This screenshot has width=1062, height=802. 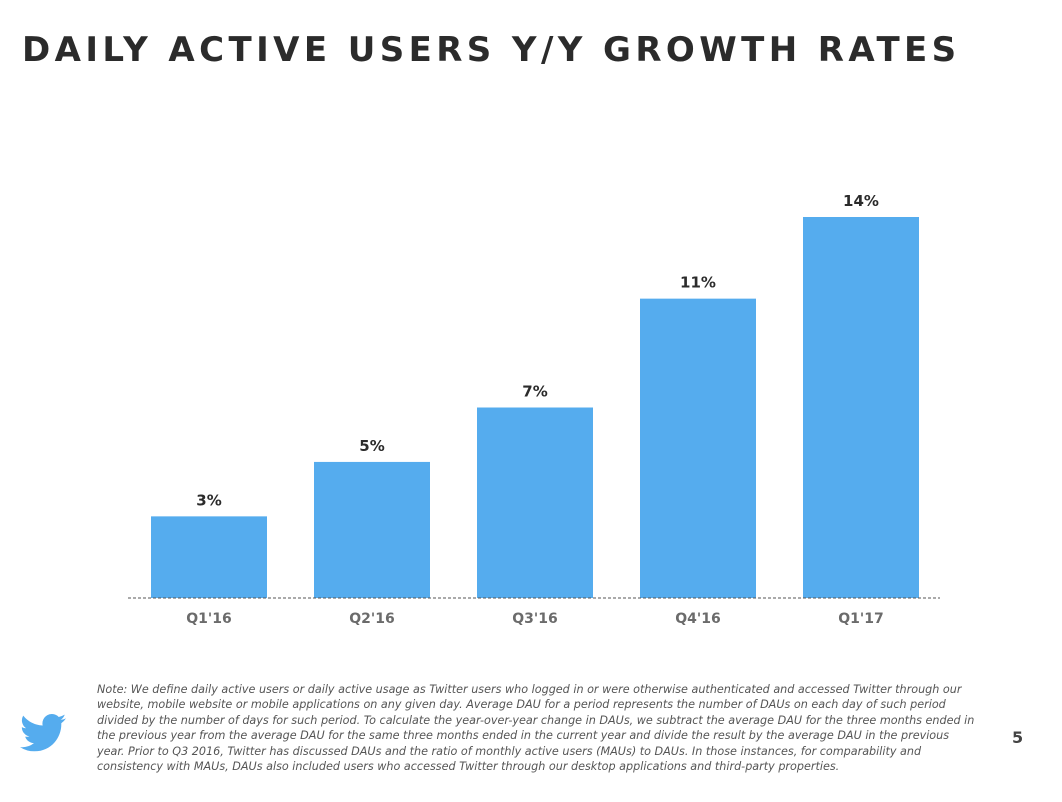 What do you see at coordinates (697, 619) in the screenshot?
I see `x-tick-label-3: Q4'16` at bounding box center [697, 619].